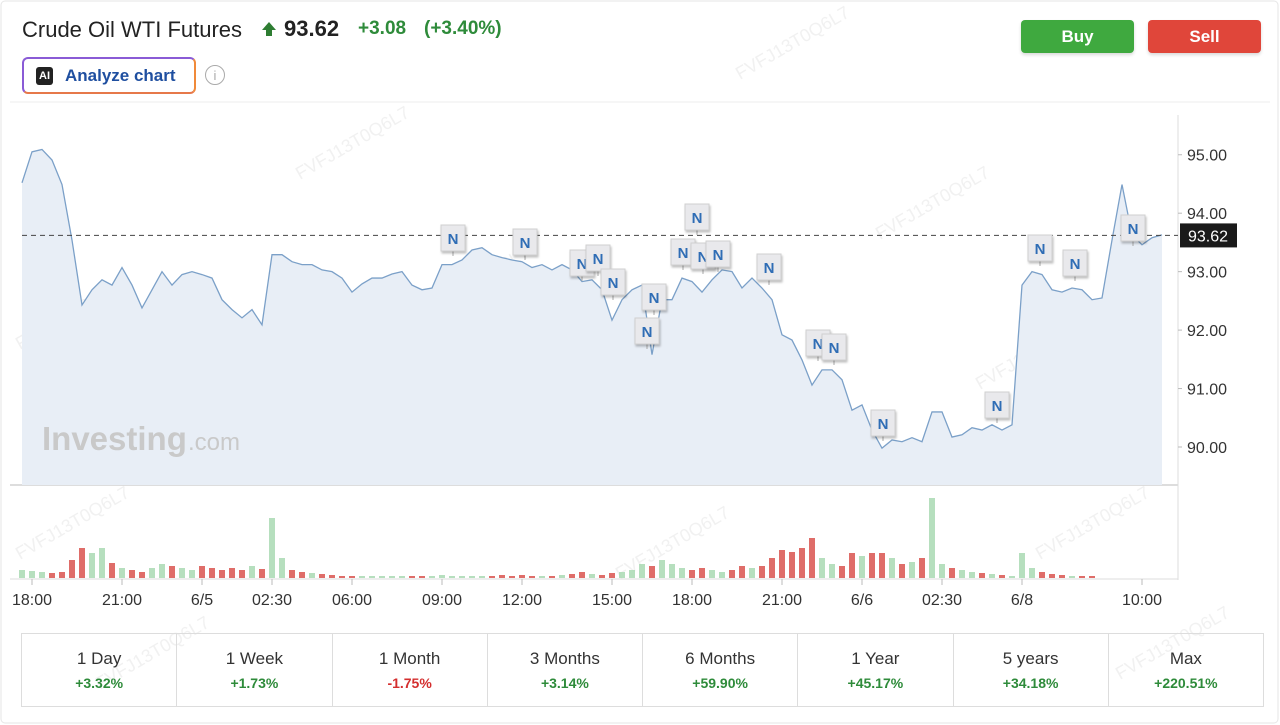 The width and height of the screenshot is (1280, 725). I want to click on y-tick-label: 90.00, so click(1207, 448).